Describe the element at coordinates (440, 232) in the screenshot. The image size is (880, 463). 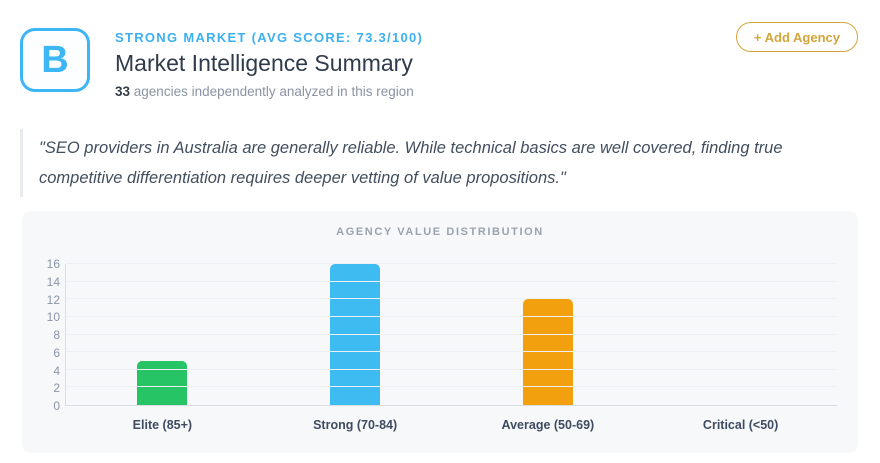
I see `chart-title: AGENCY VALUE DISTRIBUTION` at that location.